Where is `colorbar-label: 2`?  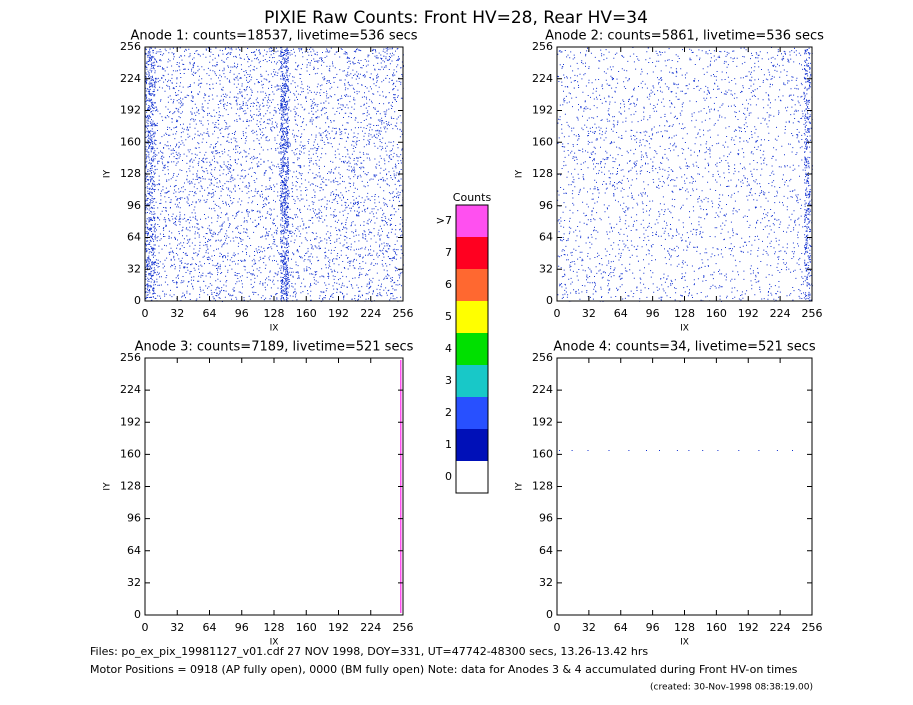
colorbar-label: 2 is located at coordinates (448, 412).